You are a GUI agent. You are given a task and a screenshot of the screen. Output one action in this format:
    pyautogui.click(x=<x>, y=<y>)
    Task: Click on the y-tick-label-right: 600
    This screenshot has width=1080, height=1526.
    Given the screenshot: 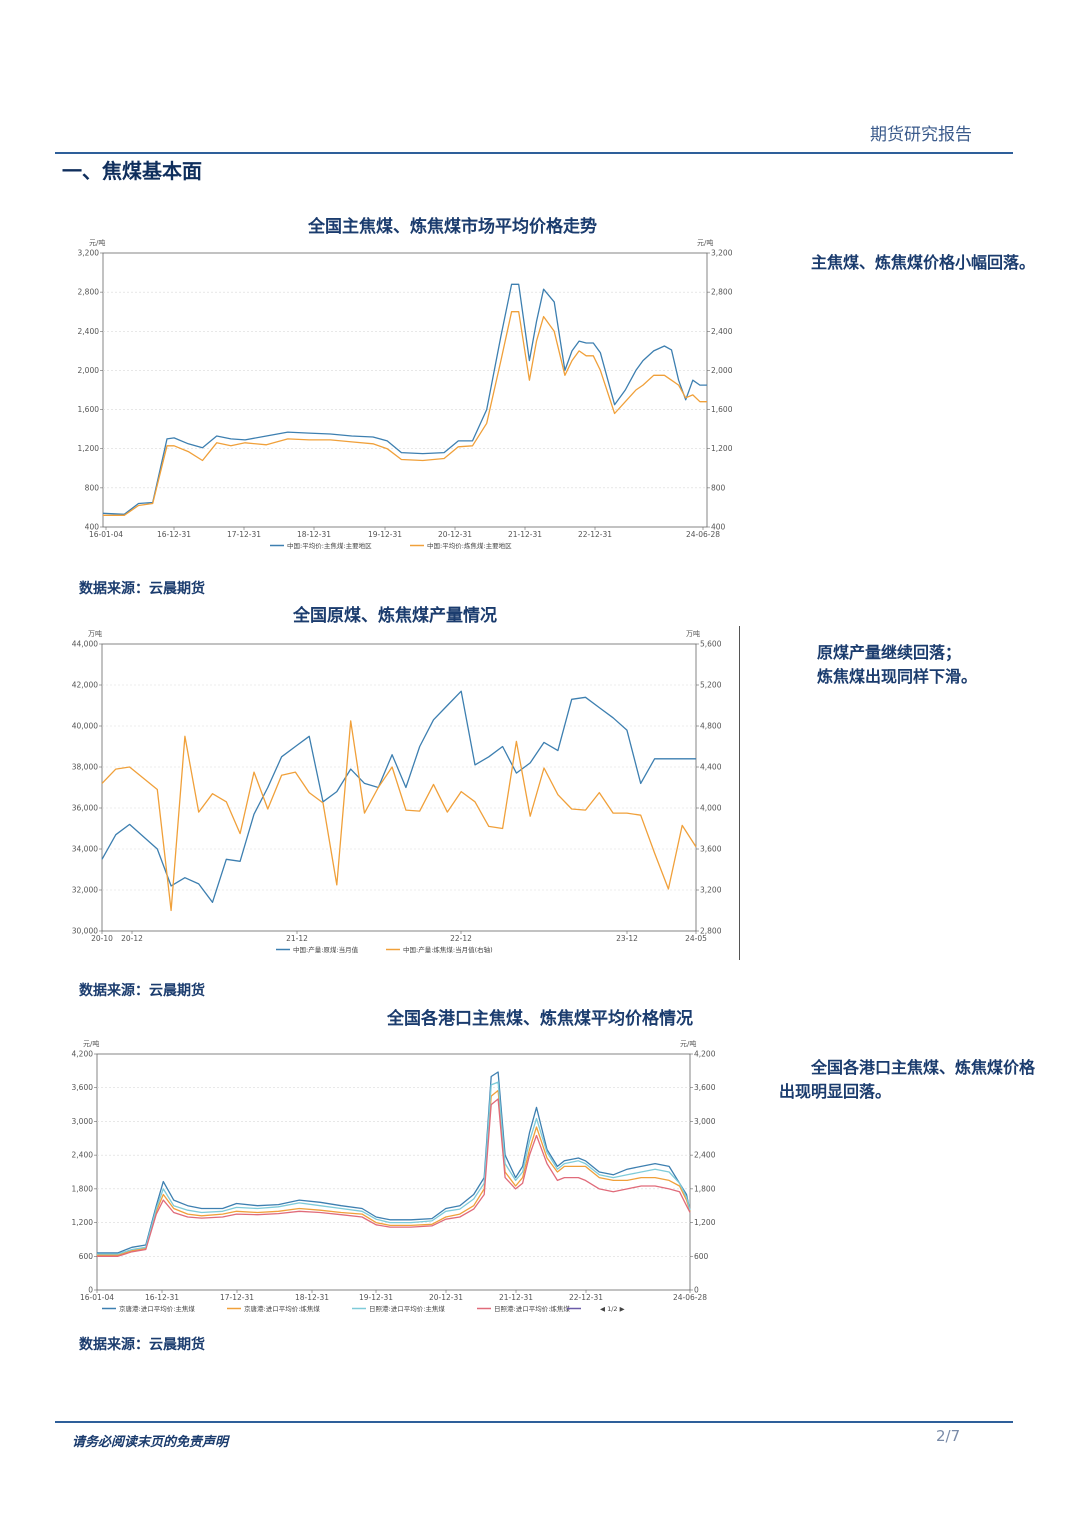 What is the action you would take?
    pyautogui.click(x=701, y=1256)
    